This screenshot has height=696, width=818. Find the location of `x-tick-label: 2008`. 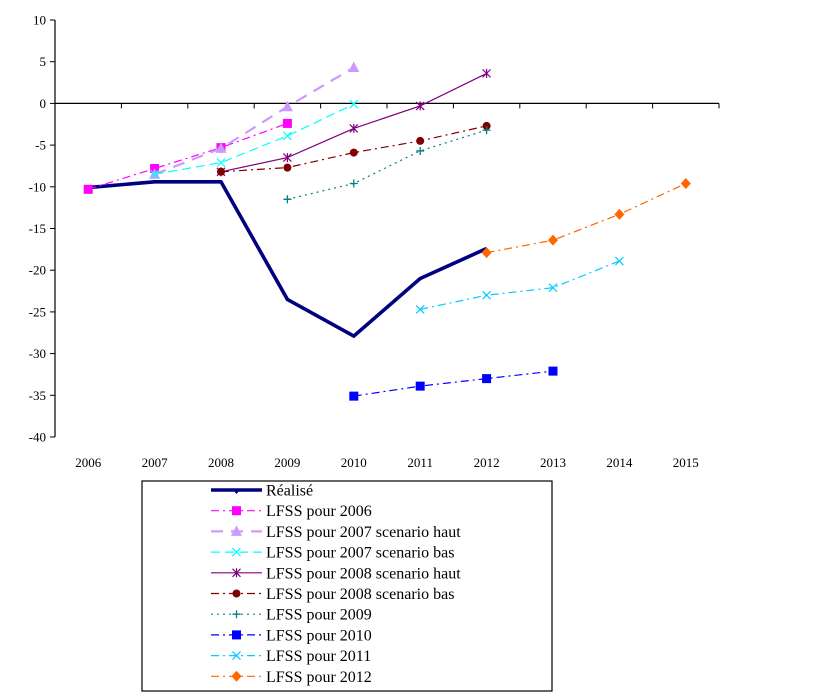

x-tick-label: 2008 is located at coordinates (221, 462).